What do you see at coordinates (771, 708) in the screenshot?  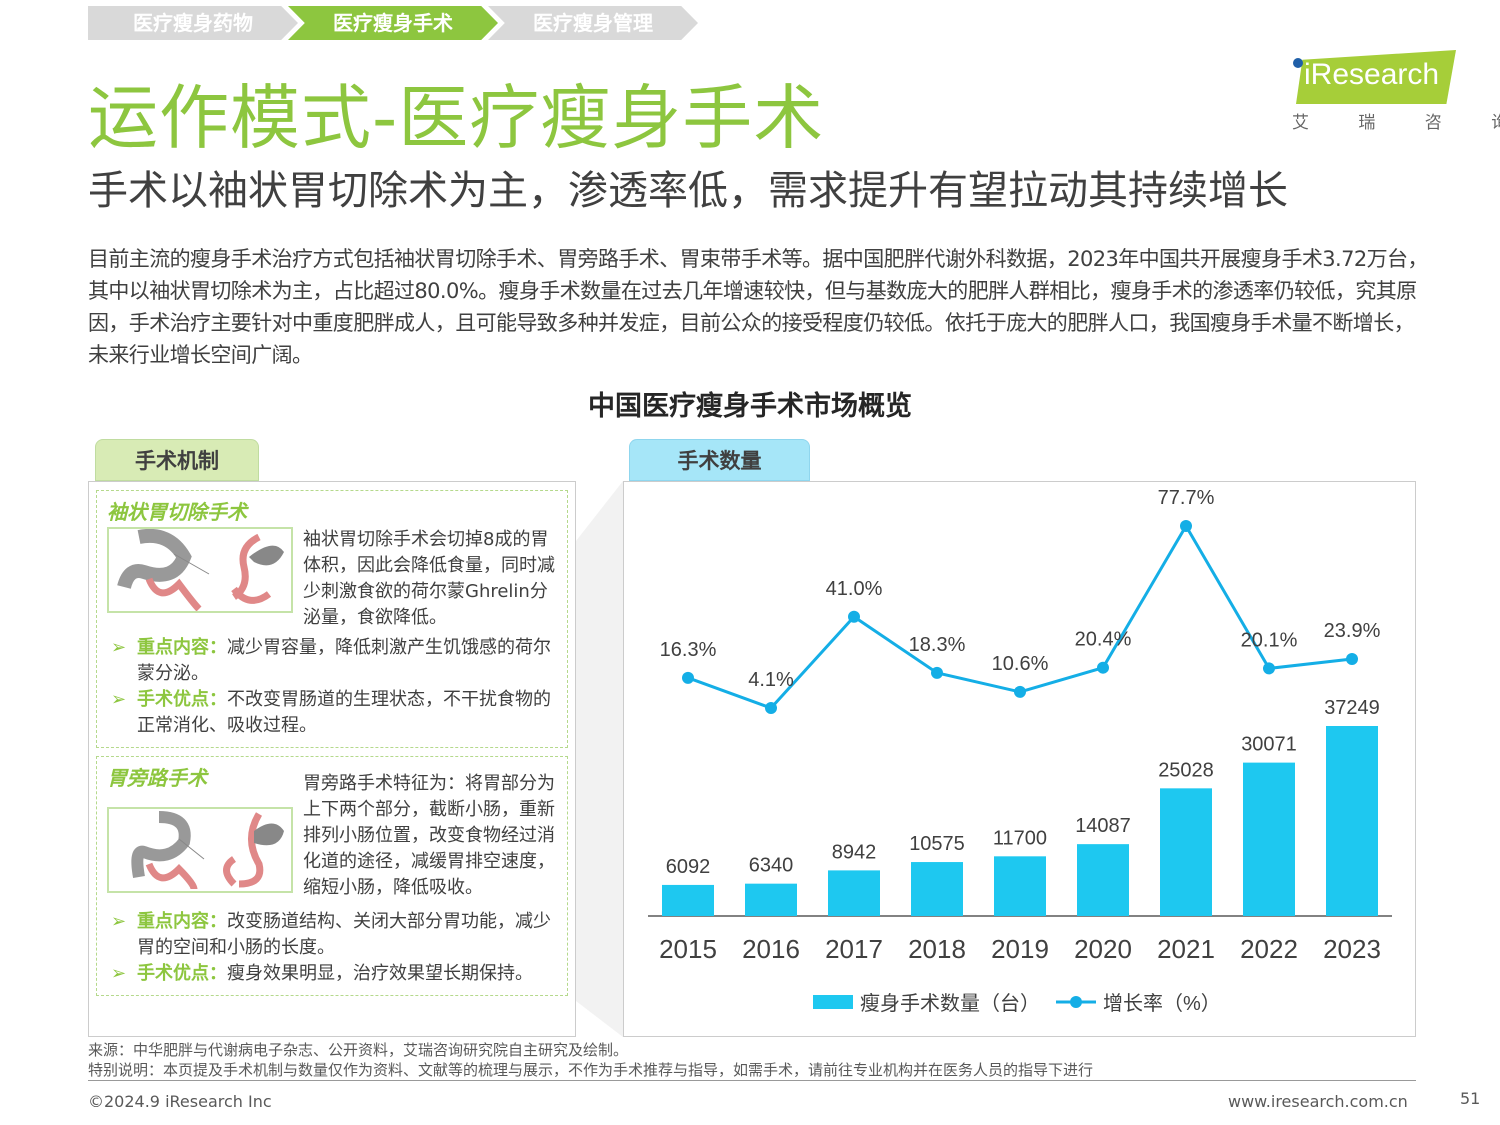 I see `growth-point-2016` at bounding box center [771, 708].